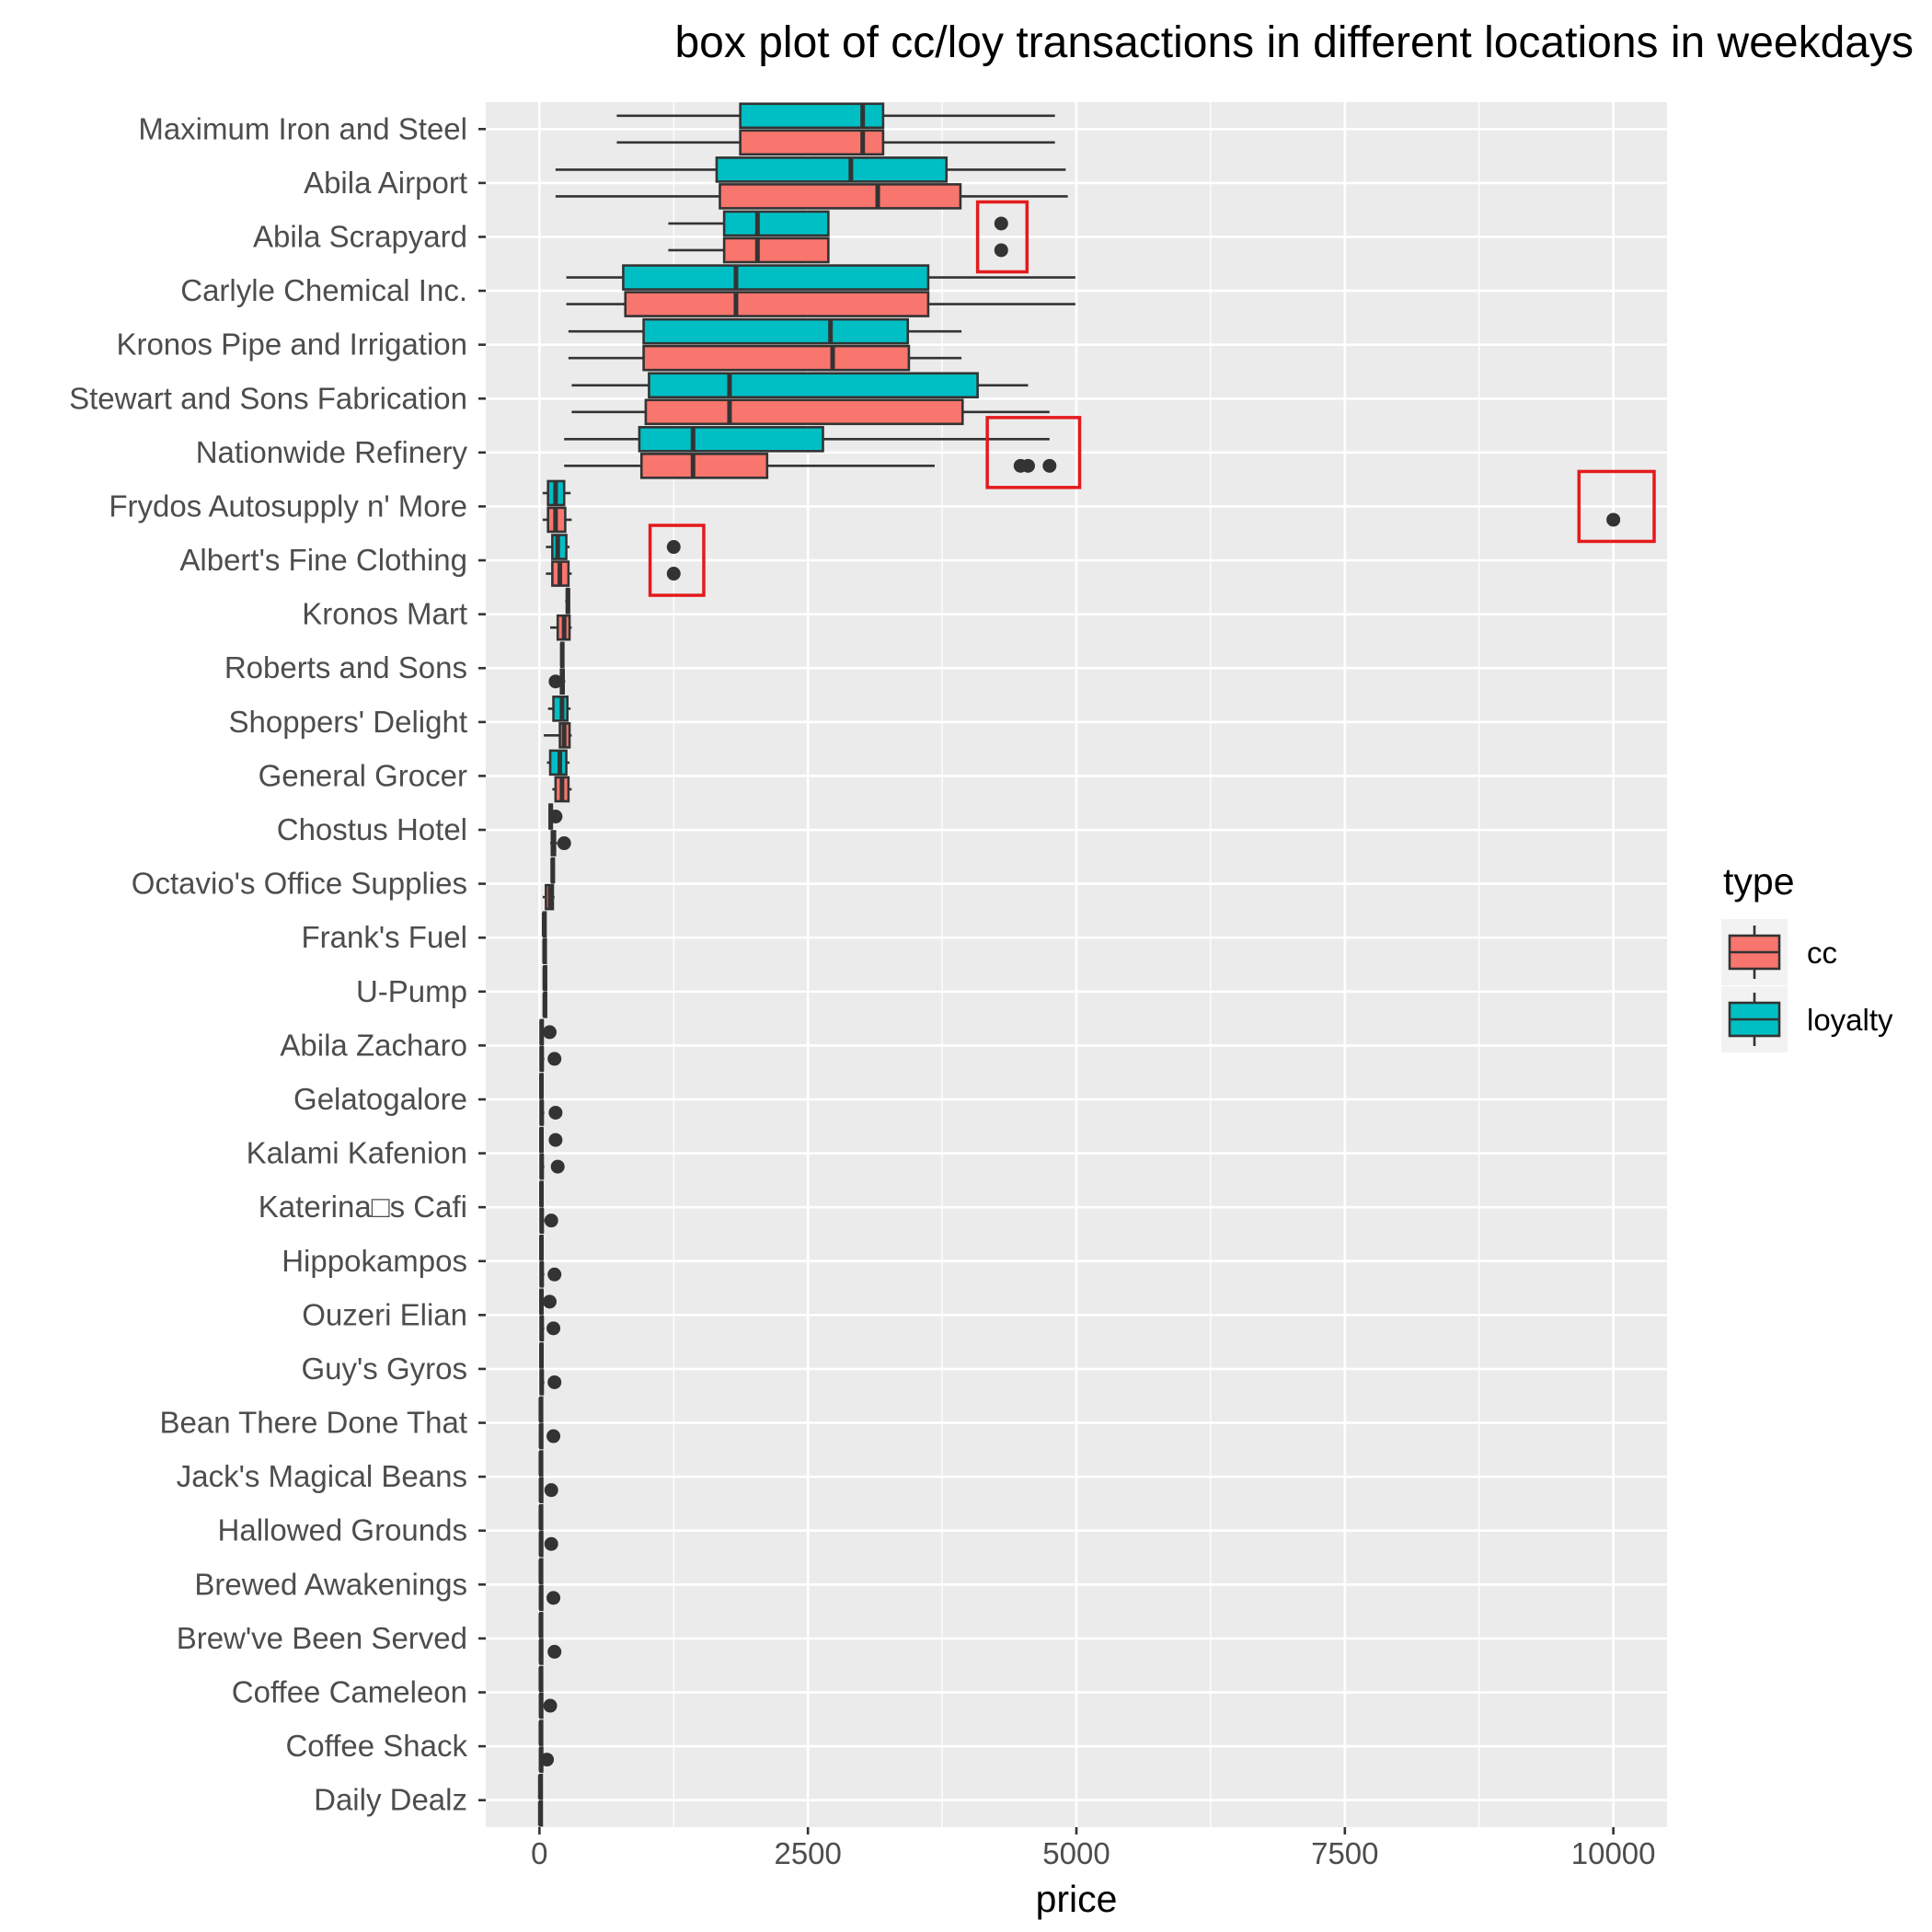  What do you see at coordinates (1077, 1899) in the screenshot?
I see `x-axis-title: price` at bounding box center [1077, 1899].